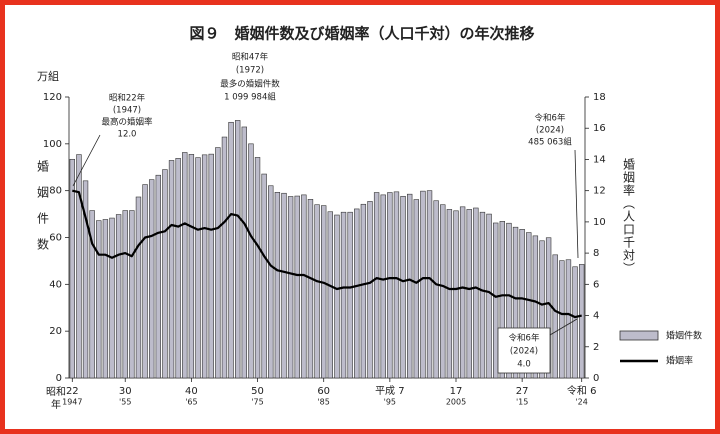  Describe the element at coordinates (125, 402) in the screenshot. I see `x-tick-sublabel: '55` at that location.